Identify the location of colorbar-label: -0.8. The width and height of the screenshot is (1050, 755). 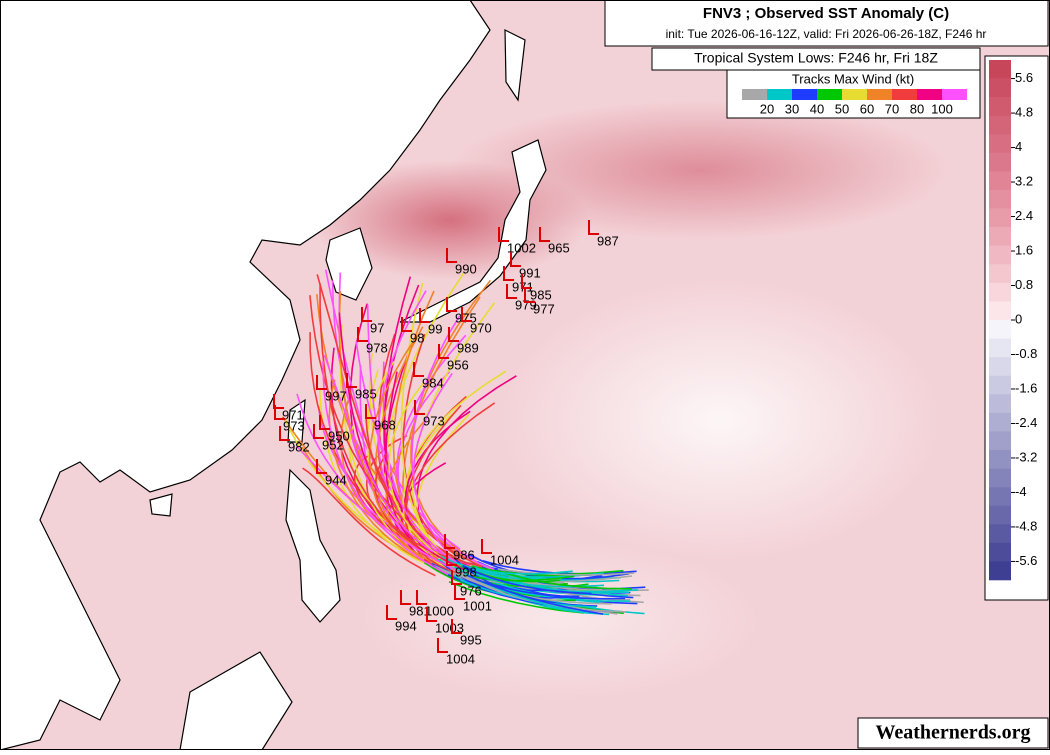
(1026, 353).